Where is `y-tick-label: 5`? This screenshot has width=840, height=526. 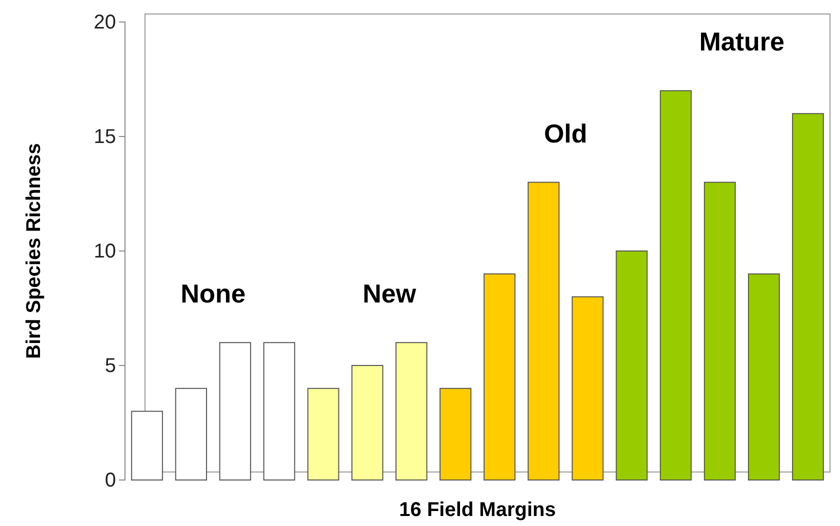 y-tick-label: 5 is located at coordinates (110, 365).